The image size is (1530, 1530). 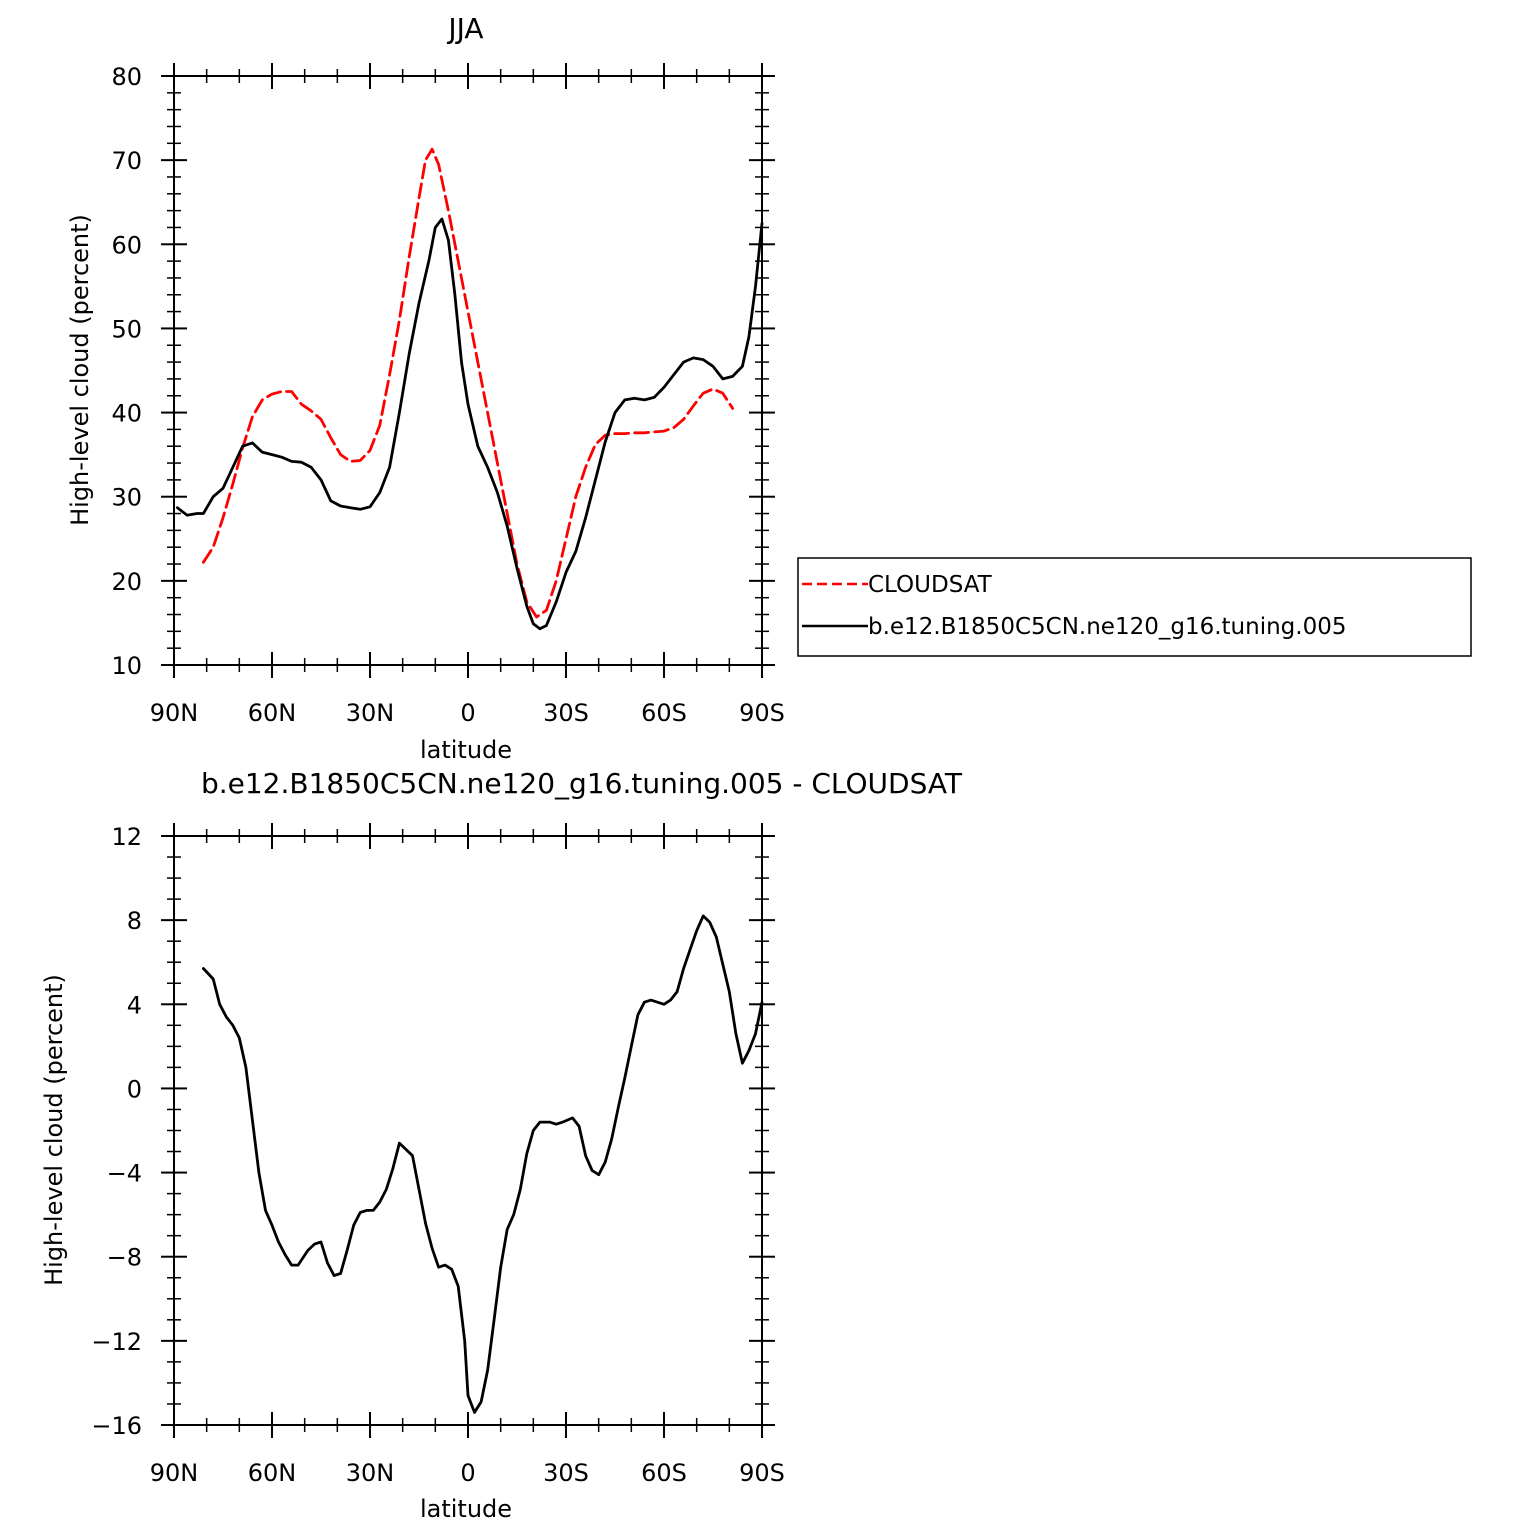 I want to click on top-y-tick-label: 50, so click(x=126, y=329).